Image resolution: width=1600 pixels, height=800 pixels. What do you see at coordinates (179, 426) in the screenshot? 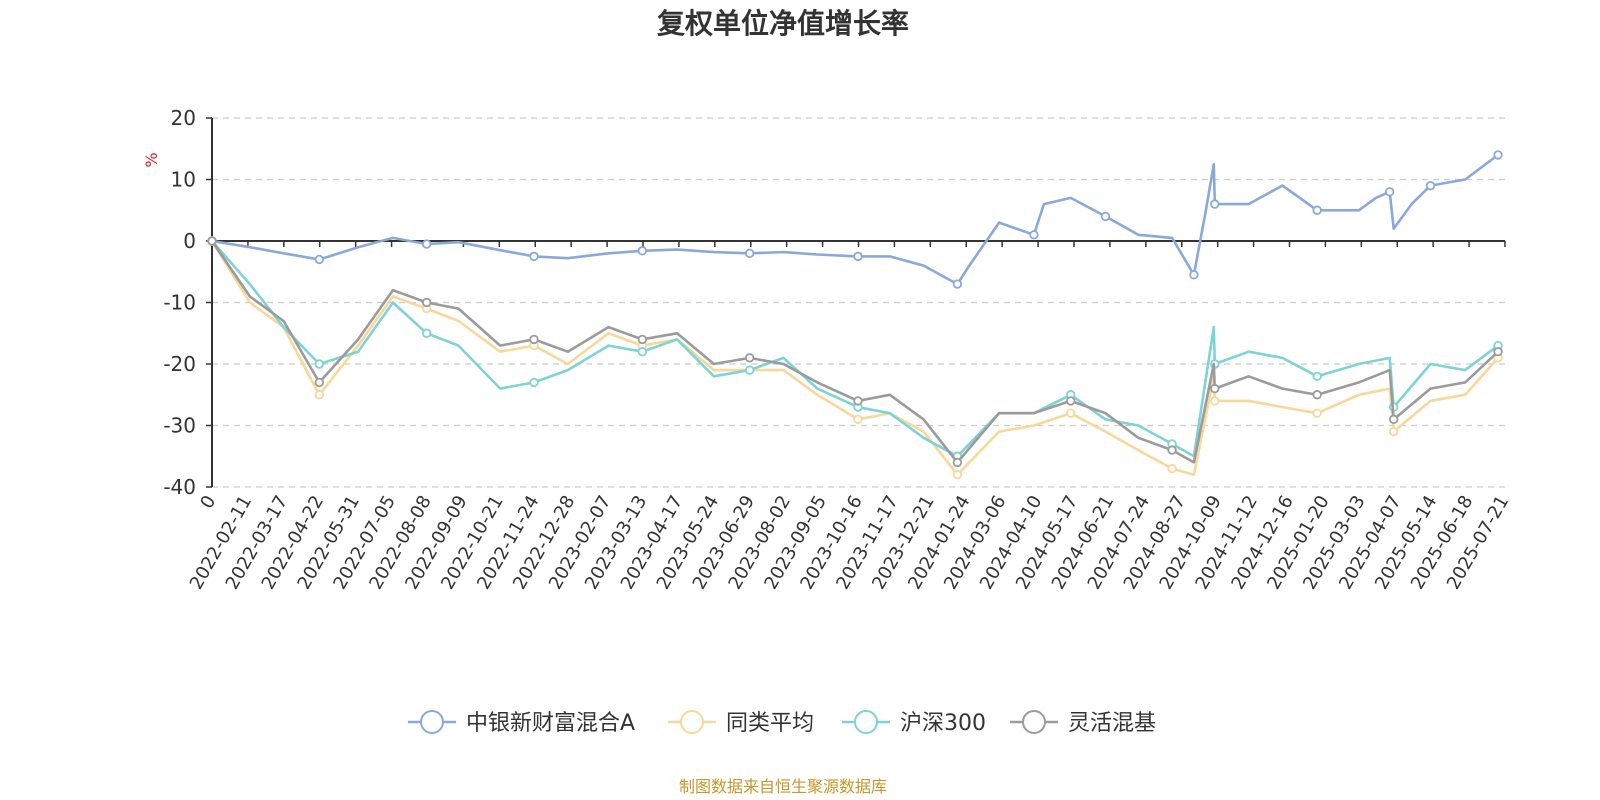
I see `y-tick-label: -30` at bounding box center [179, 426].